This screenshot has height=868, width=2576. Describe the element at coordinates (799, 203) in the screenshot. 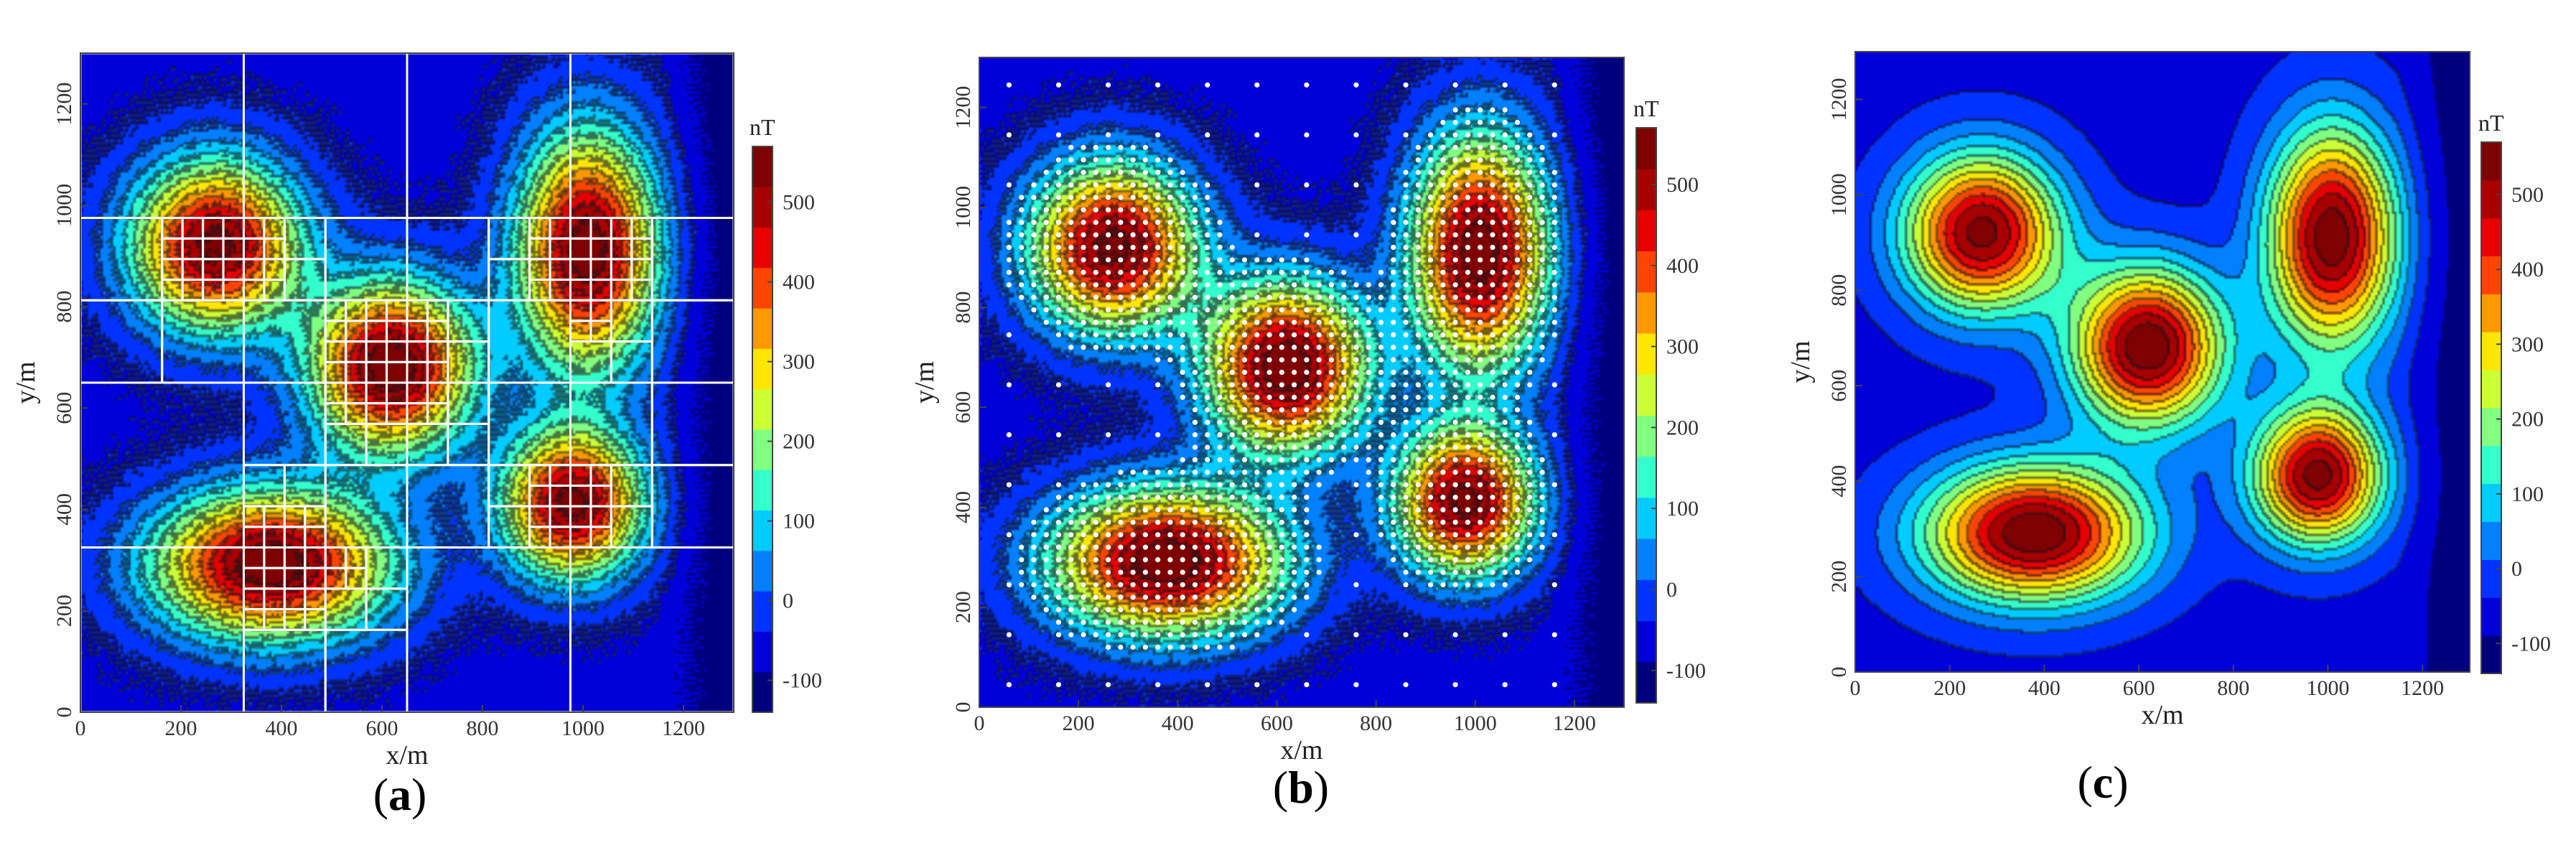

I see `colorbar-tick-label: 500` at that location.